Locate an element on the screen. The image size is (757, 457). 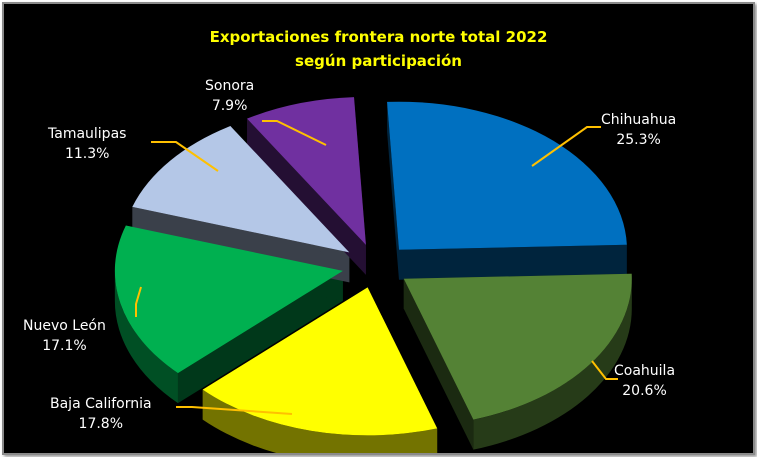
chart-title: Exportaciones frontera norte total 2022 is located at coordinates (378, 37).